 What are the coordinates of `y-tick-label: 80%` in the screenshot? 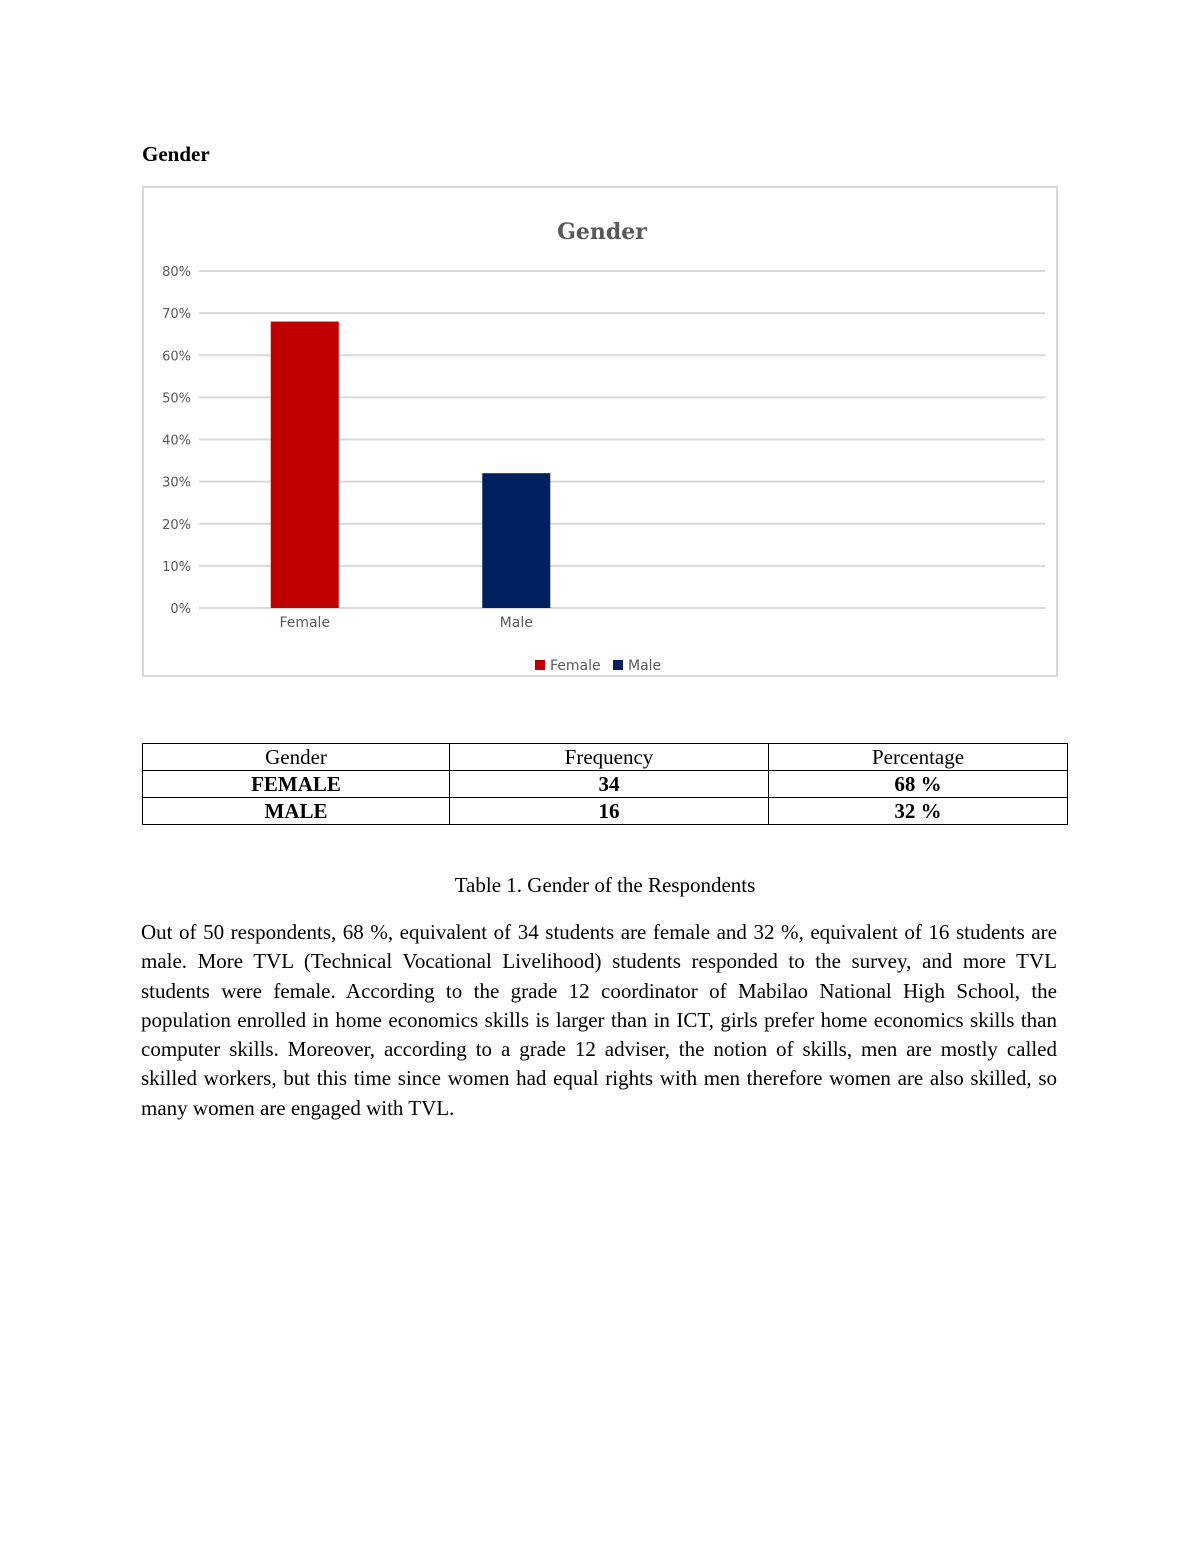 It's located at (176, 272).